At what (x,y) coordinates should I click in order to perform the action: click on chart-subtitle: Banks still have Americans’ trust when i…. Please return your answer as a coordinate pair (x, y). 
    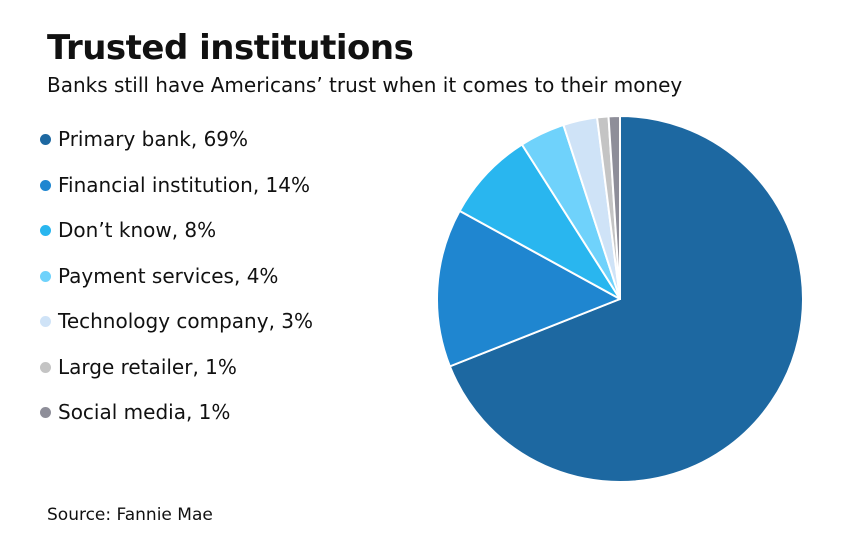
    Looking at the image, I should click on (365, 85).